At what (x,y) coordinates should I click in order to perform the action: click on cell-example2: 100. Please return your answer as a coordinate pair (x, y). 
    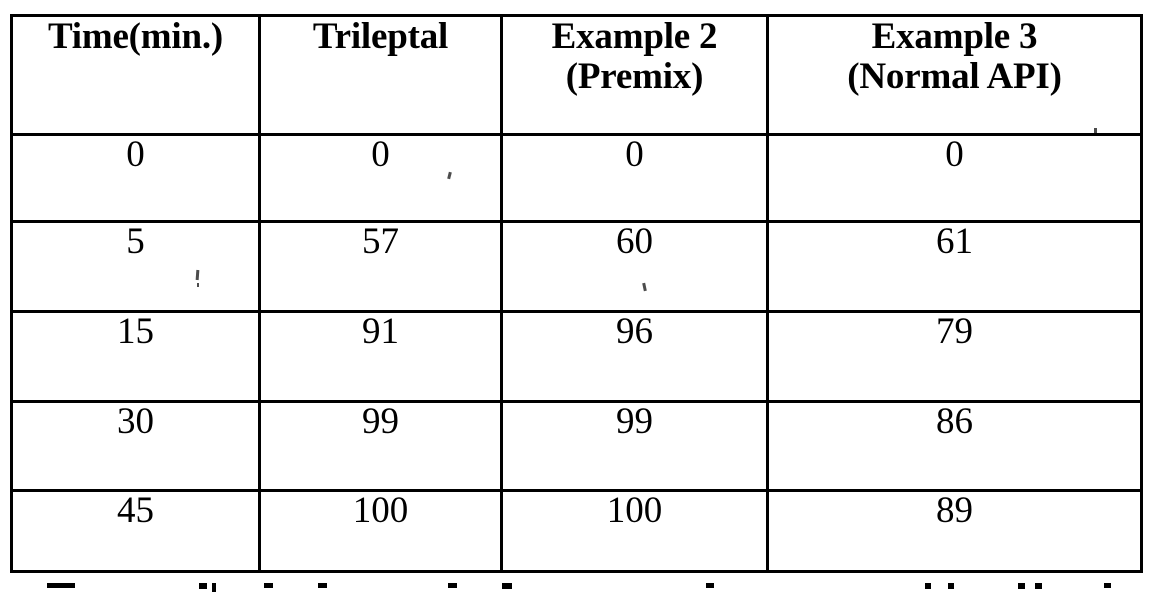
    Looking at the image, I should click on (634, 531).